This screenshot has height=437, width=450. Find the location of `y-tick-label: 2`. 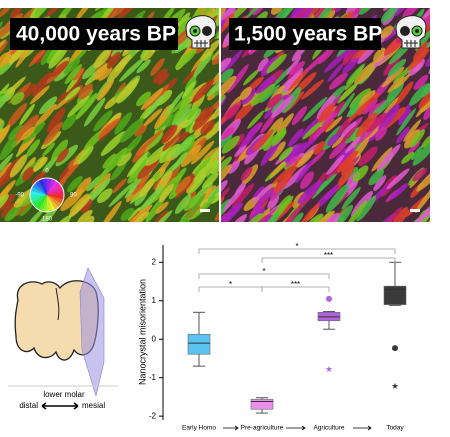

y-tick-label: 2 is located at coordinates (154, 261).